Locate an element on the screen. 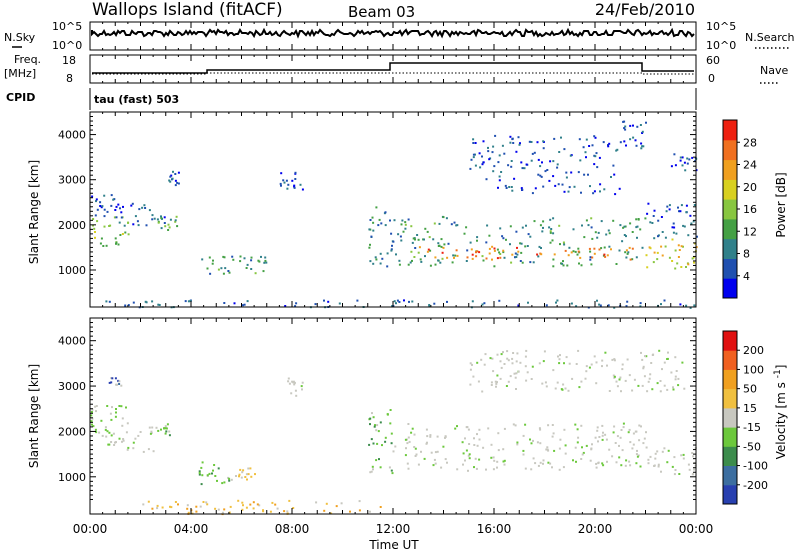 This screenshot has width=800, height=554. freq-tick-high: 18 is located at coordinates (69, 60).